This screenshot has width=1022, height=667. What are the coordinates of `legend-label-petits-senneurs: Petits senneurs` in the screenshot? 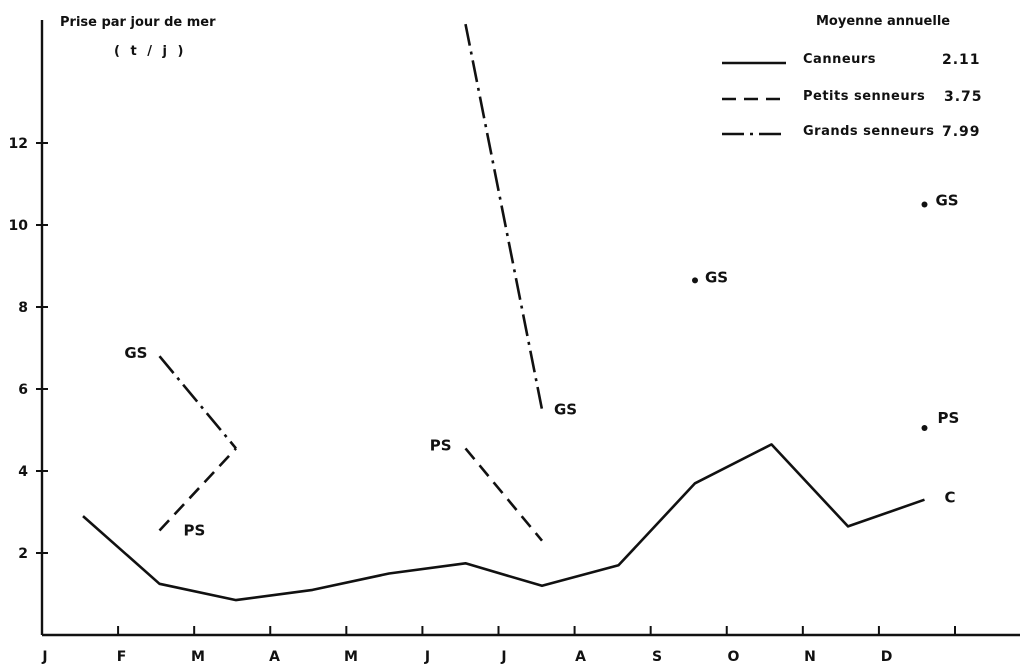 It's located at (864, 96).